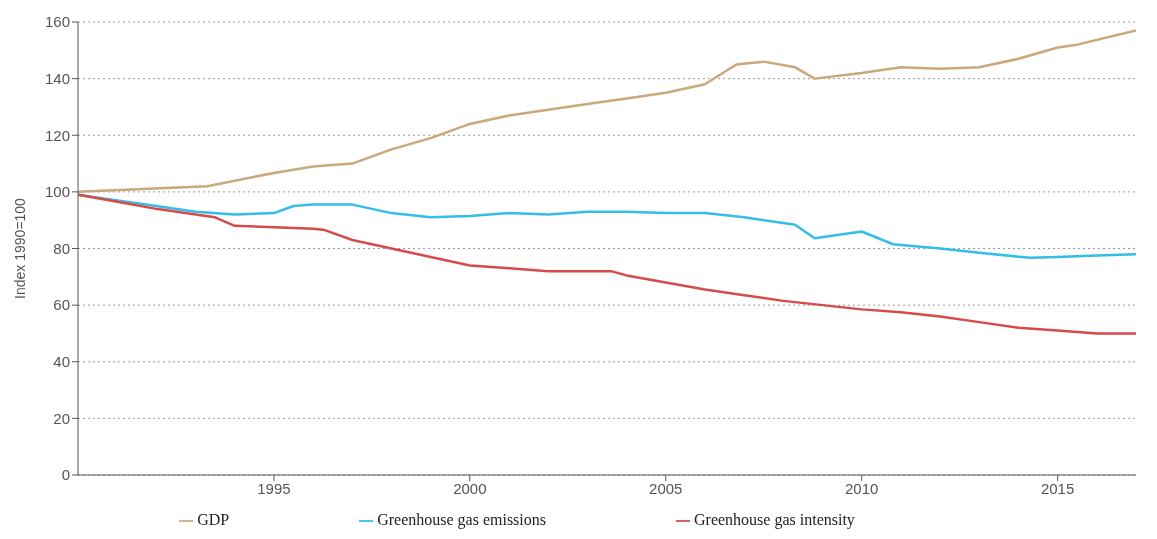 The width and height of the screenshot is (1157, 539). Describe the element at coordinates (57, 192) in the screenshot. I see `y-tick-label: 100` at that location.